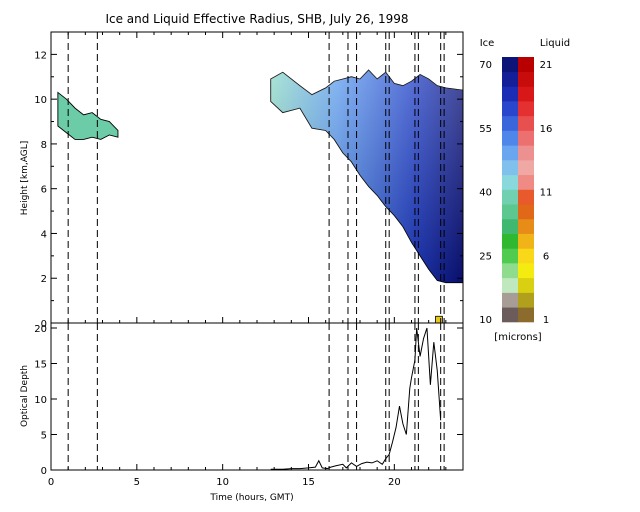  What do you see at coordinates (485, 256) in the screenshot?
I see `colorbar-ice-tick-label: 25` at bounding box center [485, 256].